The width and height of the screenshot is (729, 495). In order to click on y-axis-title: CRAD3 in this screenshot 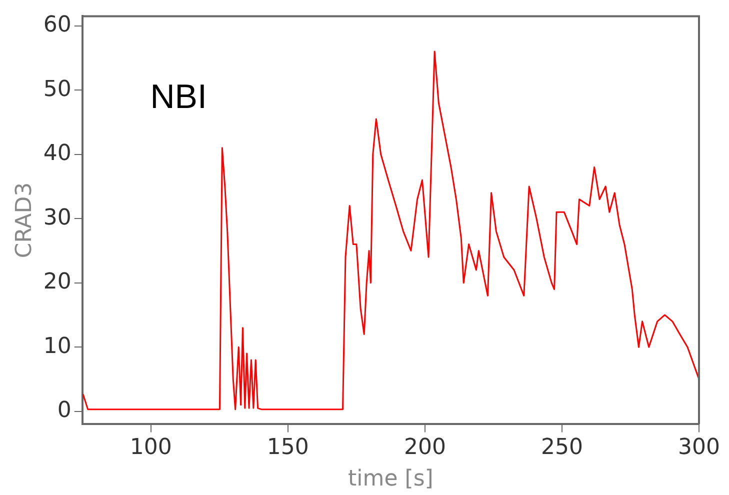, I will do `click(24, 220)`.